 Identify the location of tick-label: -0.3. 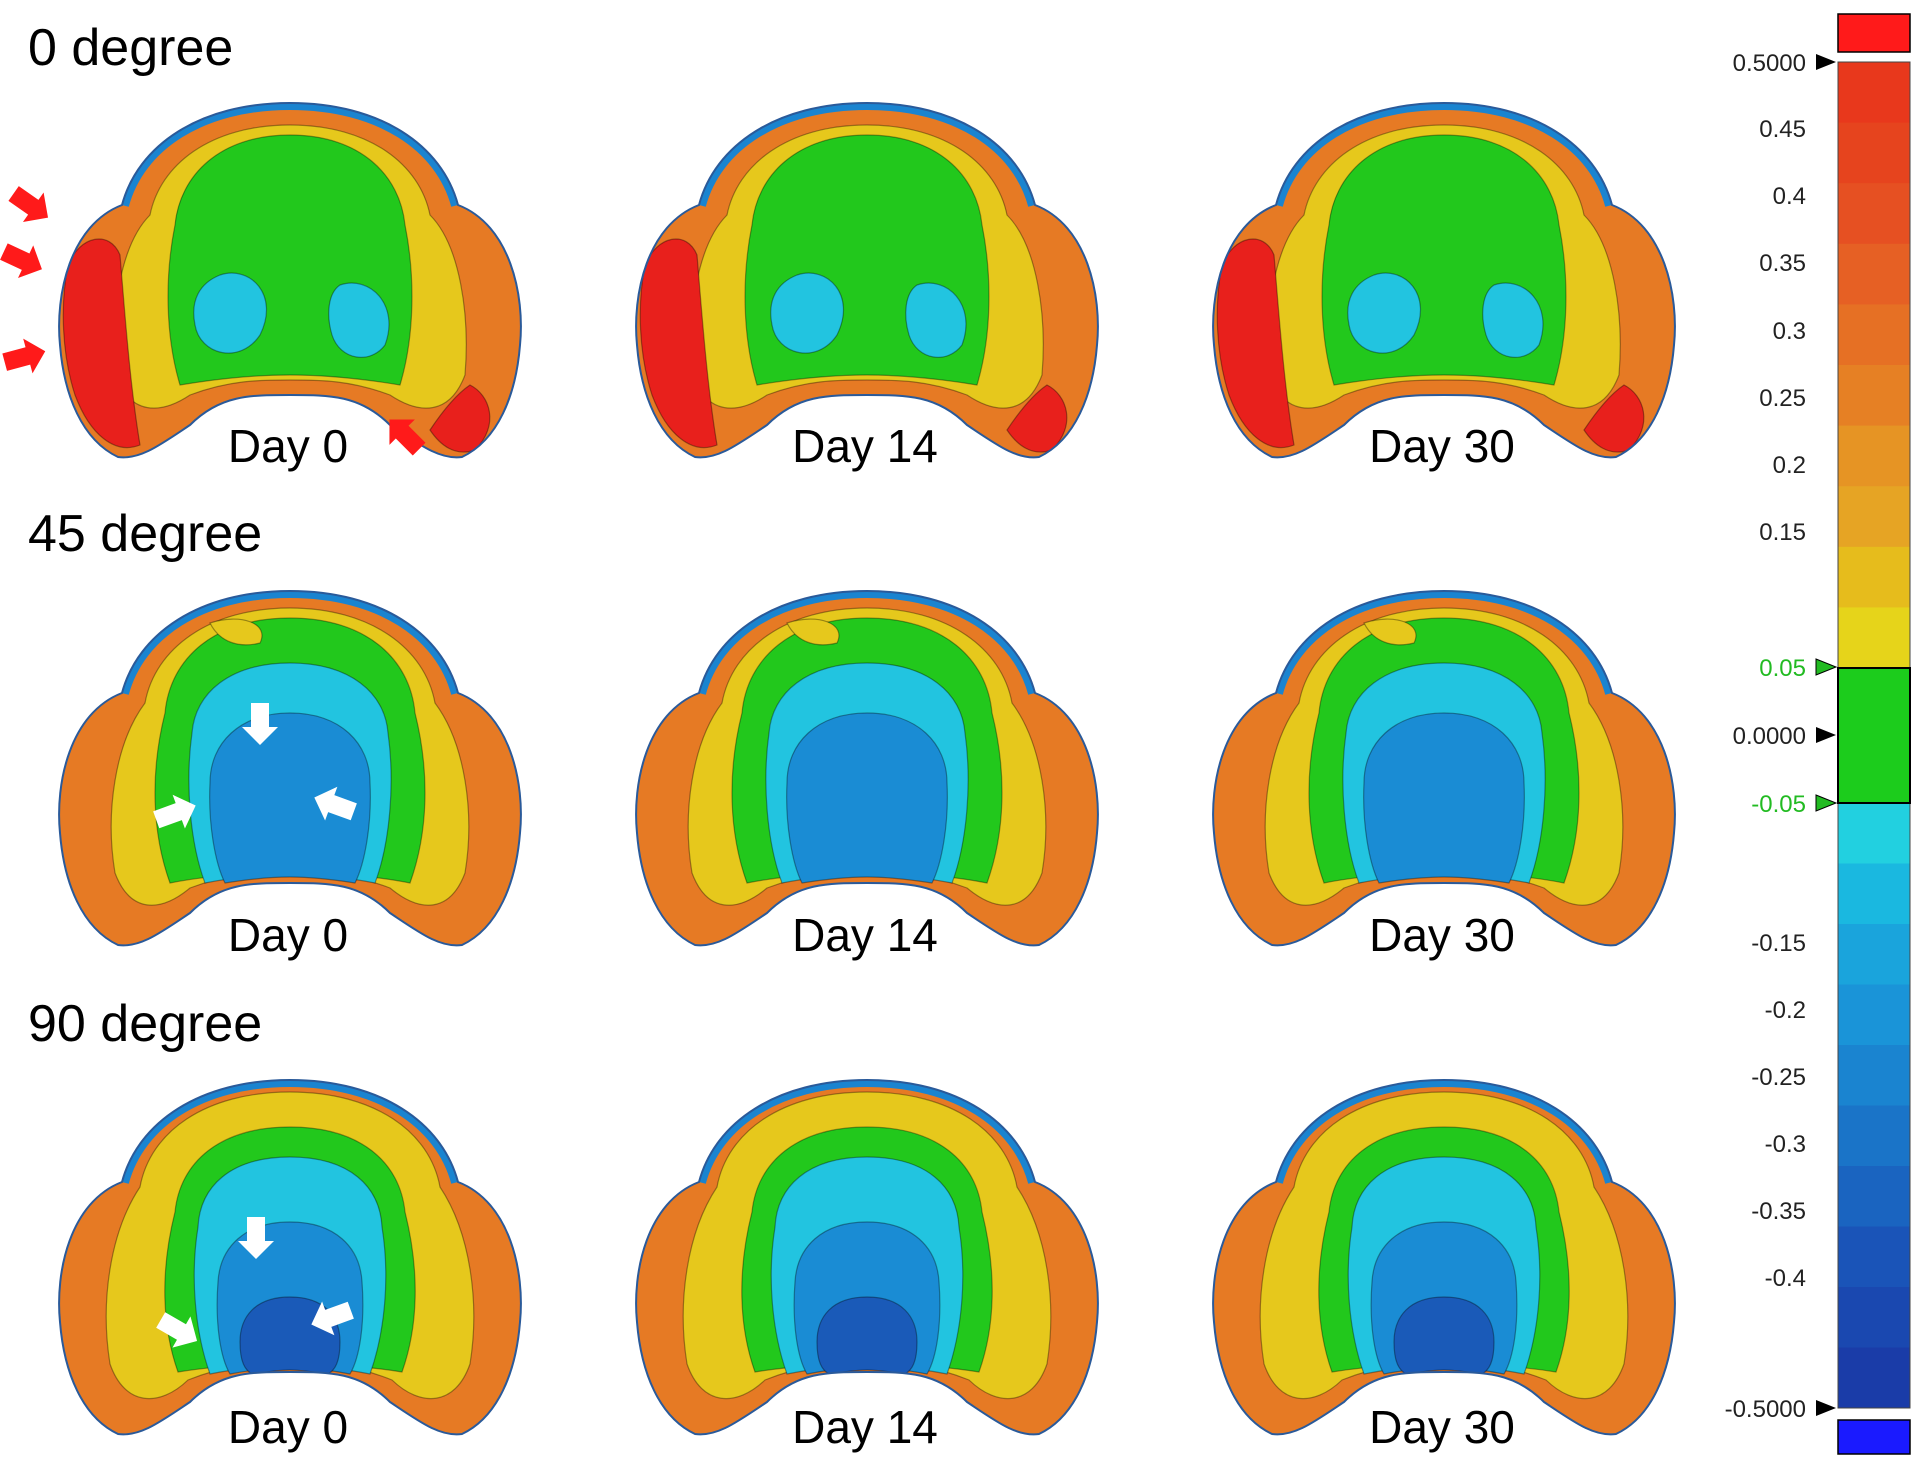
(1785, 1144).